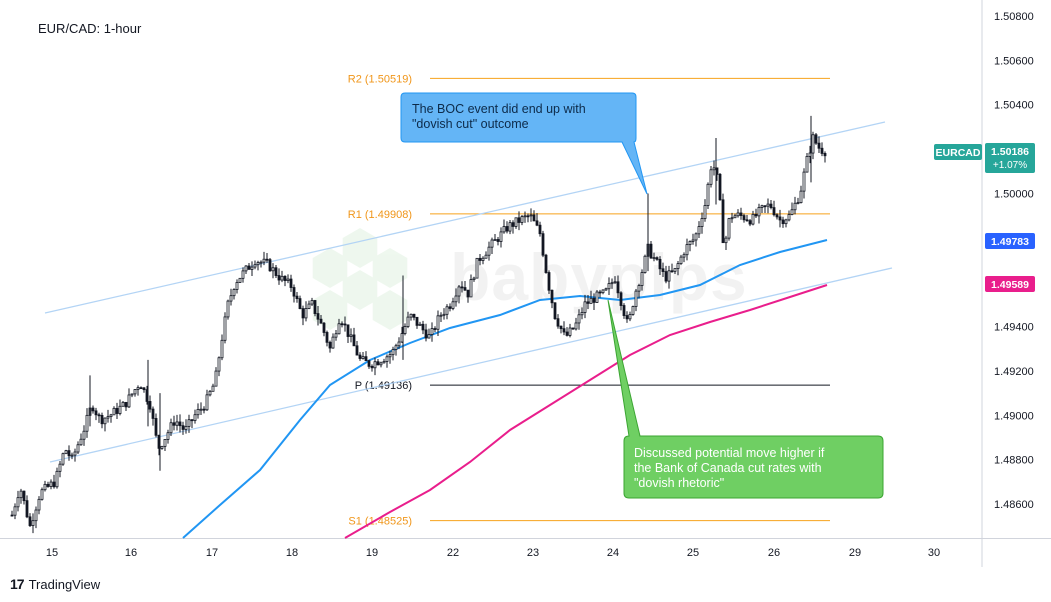 Image resolution: width=1051 pixels, height=602 pixels. I want to click on watermark-text: babypips, so click(599, 277).